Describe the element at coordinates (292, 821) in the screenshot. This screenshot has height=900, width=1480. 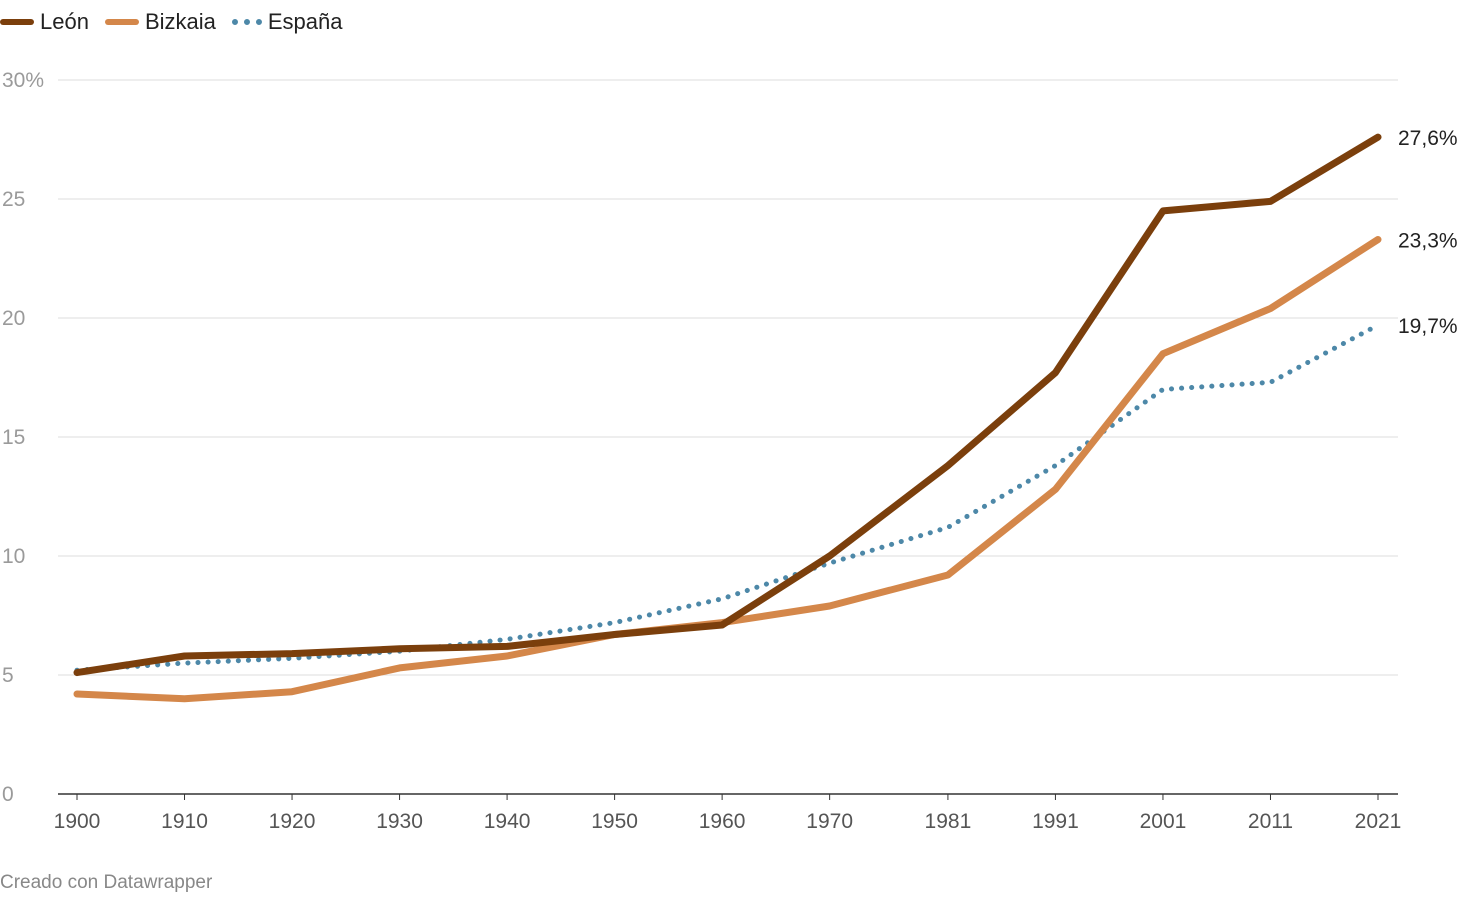
I see `x-tick-label: 1920` at that location.